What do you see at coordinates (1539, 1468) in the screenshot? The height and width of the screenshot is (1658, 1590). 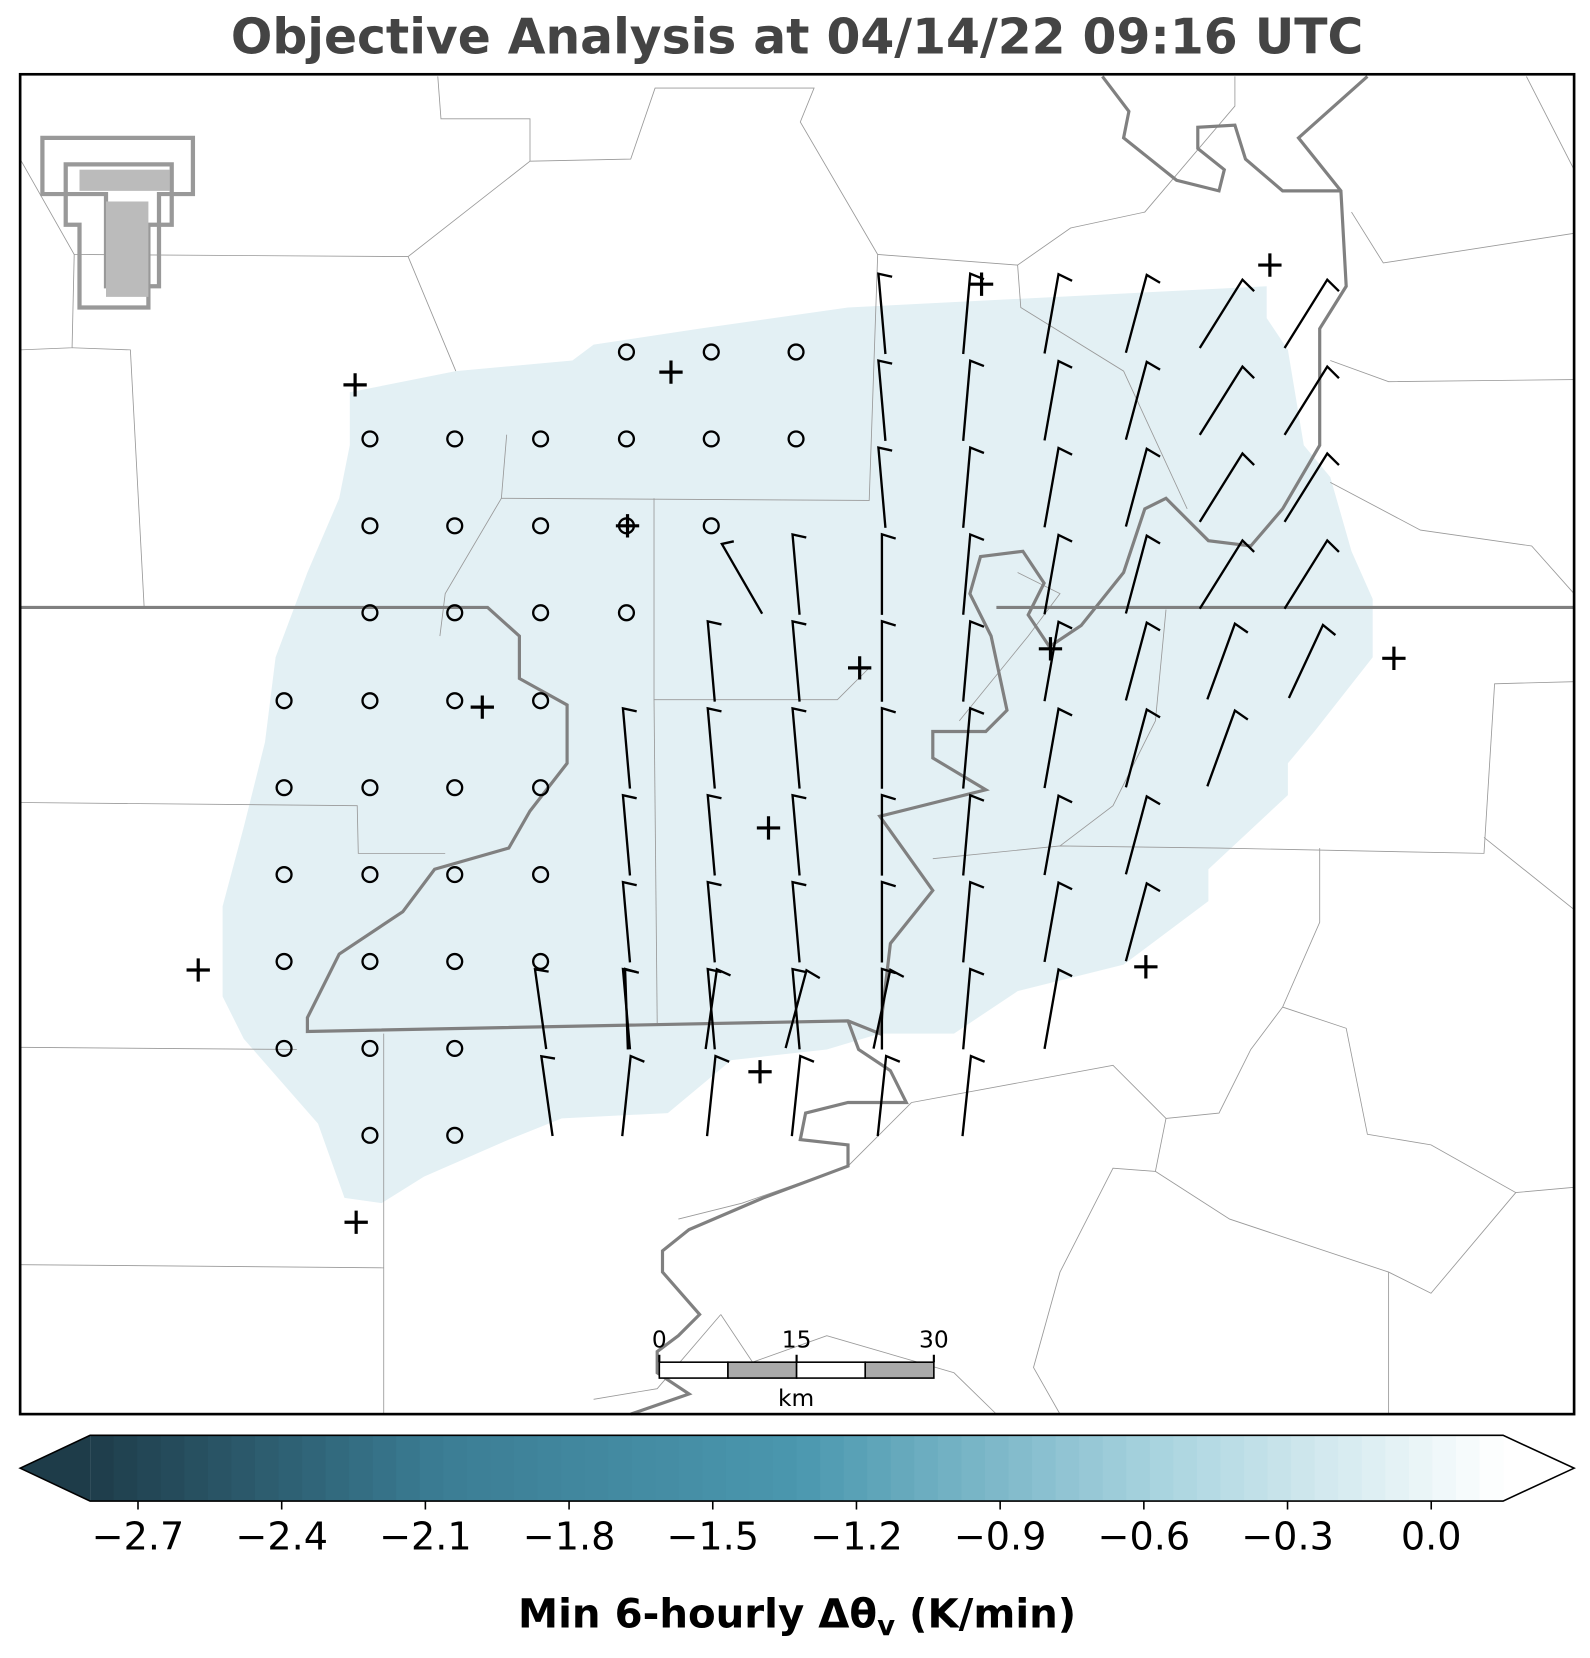 I see `colorbar-extend-high` at bounding box center [1539, 1468].